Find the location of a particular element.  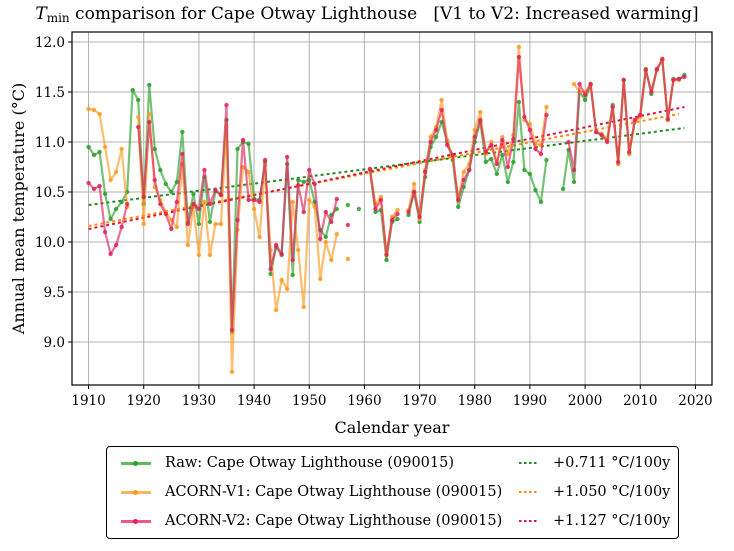

y-tick-label: 10.5 is located at coordinates (50, 193).